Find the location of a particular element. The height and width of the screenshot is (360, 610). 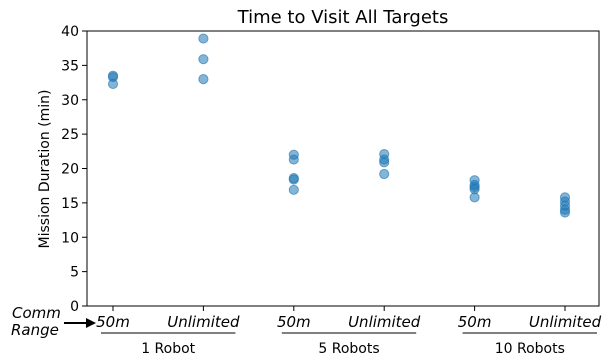

x-category-labels: 50m Unlimited 50m Unlimited 50m Unlimited is located at coordinates (349, 318).